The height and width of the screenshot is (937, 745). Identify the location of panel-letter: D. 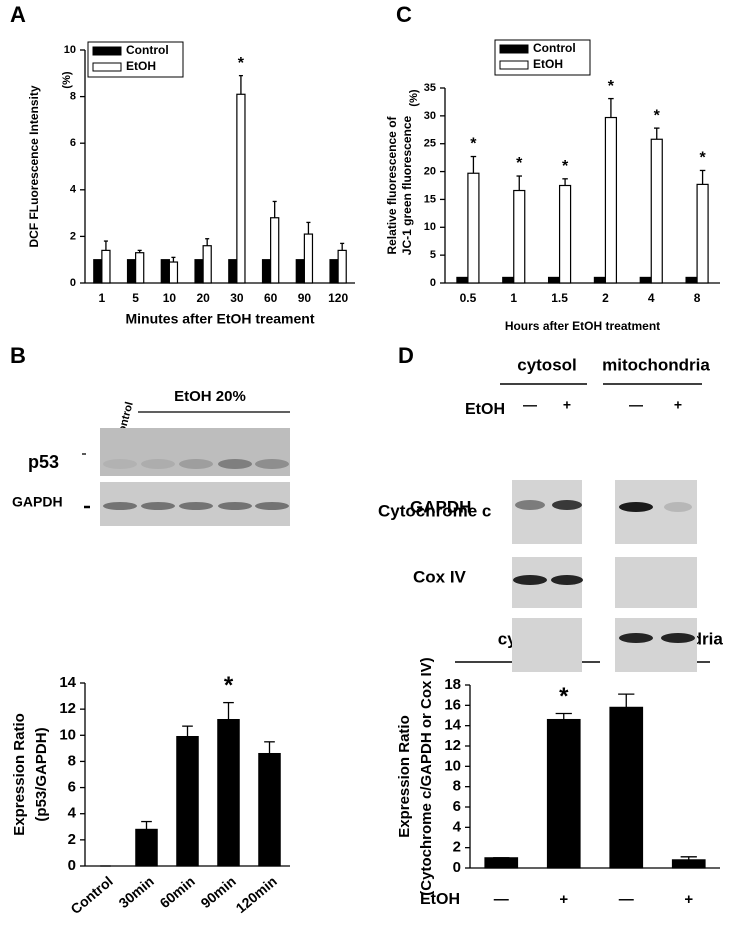
(406, 355).